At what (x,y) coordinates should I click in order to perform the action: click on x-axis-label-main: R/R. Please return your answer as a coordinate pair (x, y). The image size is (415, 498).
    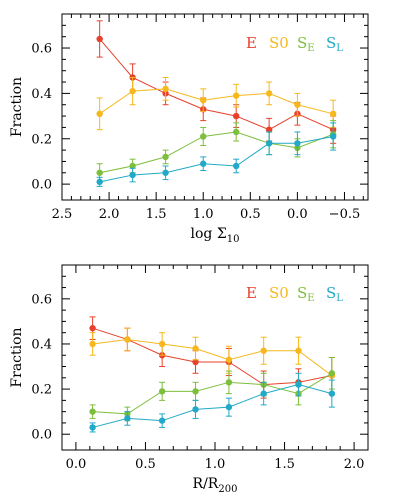
    Looking at the image, I should click on (206, 484).